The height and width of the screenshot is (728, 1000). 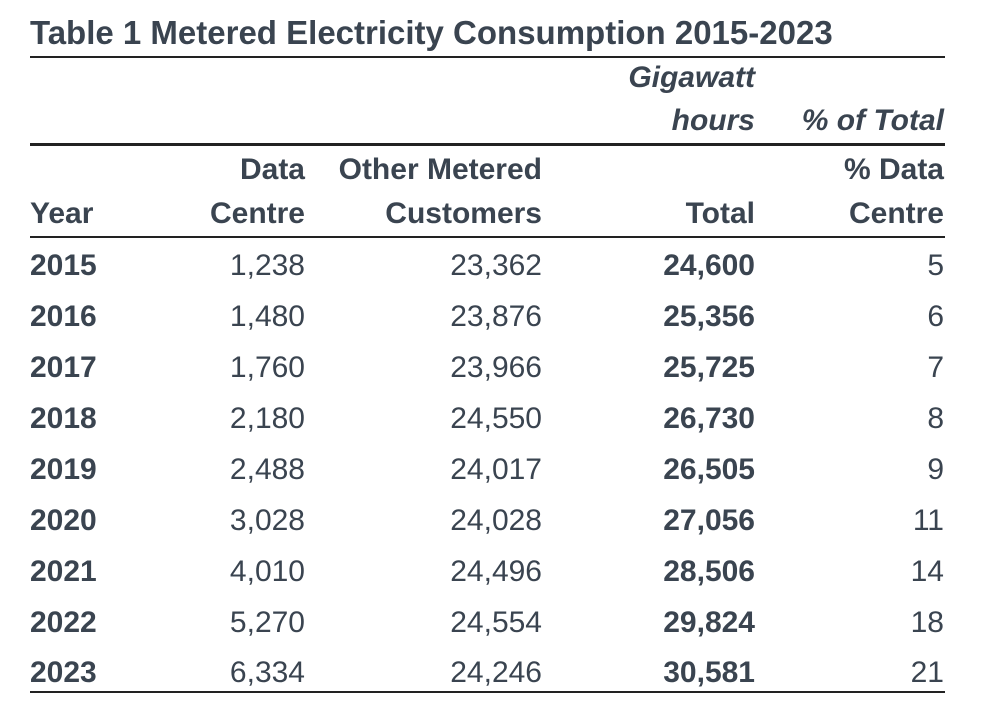 I want to click on table-row: 2018 2,180 24,550 26,730 8, so click(x=500, y=429).